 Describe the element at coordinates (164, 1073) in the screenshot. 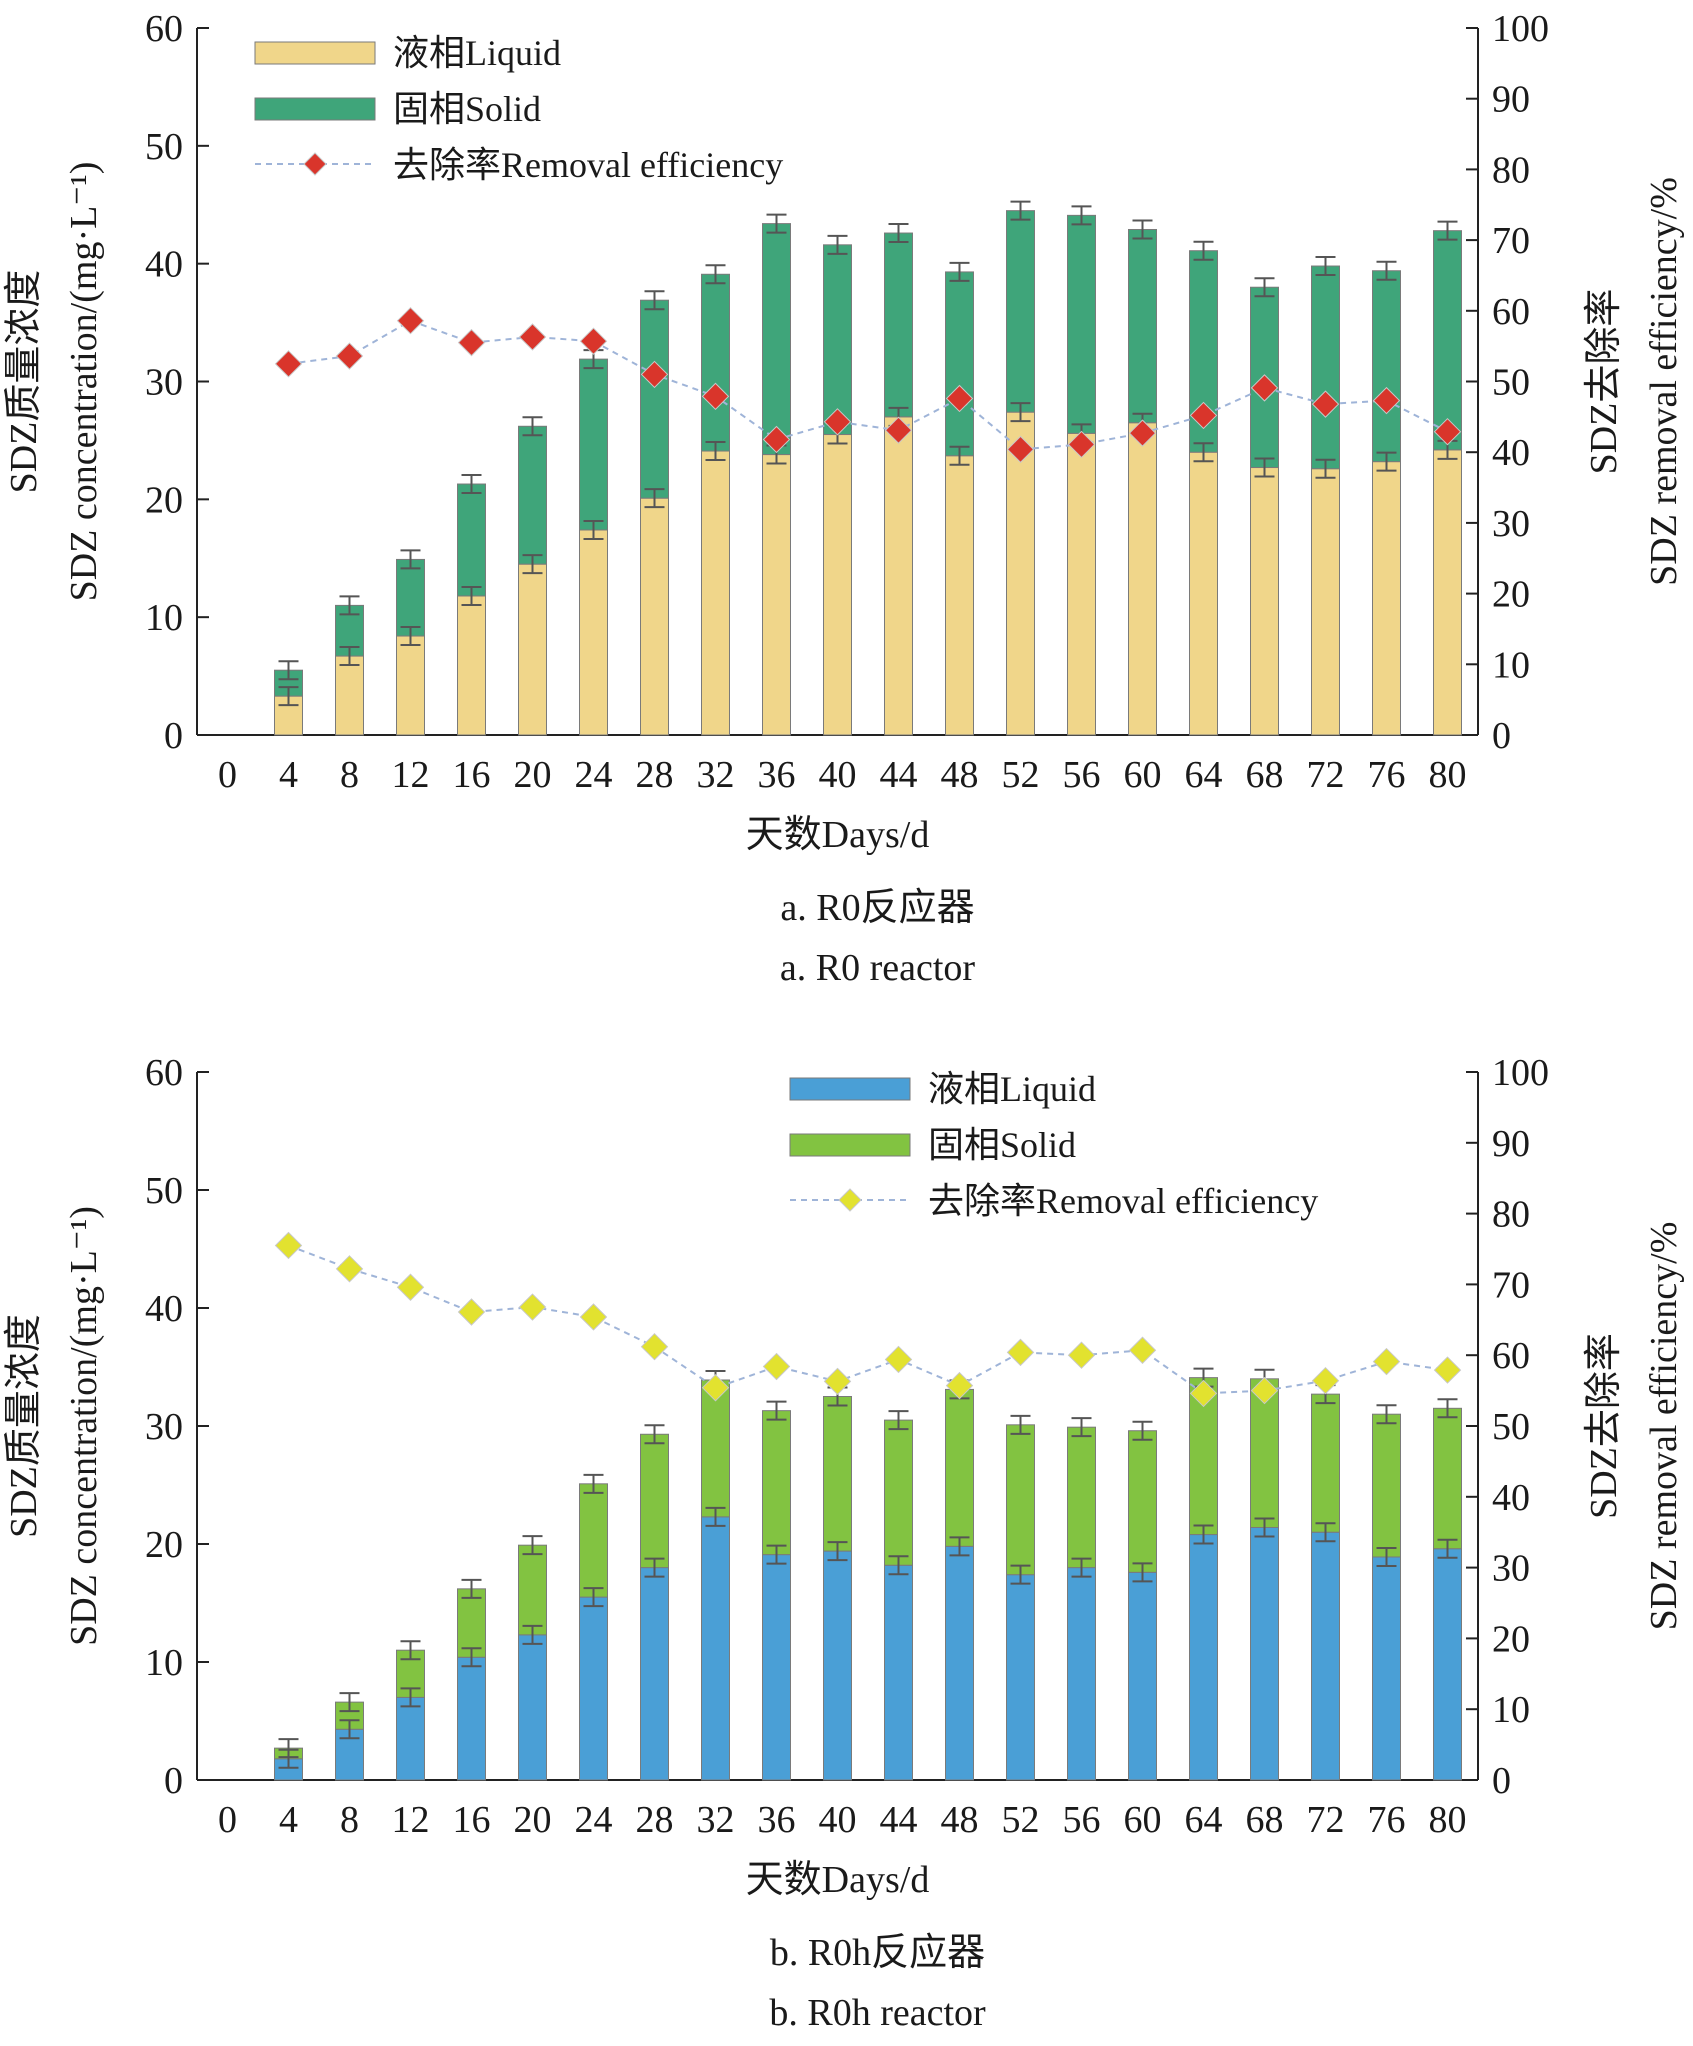

I see `y-tick-label: 60` at that location.